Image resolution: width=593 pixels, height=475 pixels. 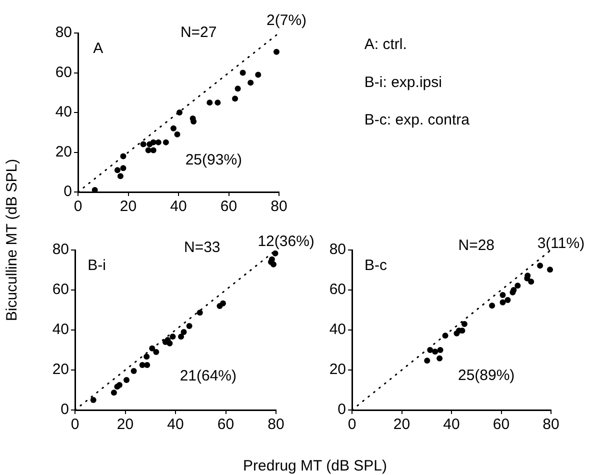 What do you see at coordinates (417, 120) in the screenshot?
I see `text: B-c: exp. contra` at bounding box center [417, 120].